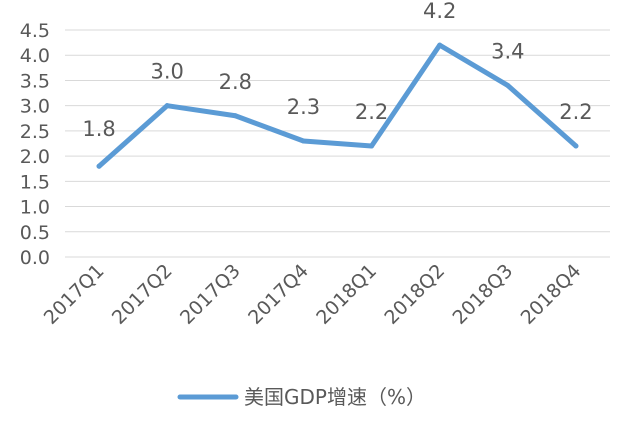 Image resolution: width=641 pixels, height=439 pixels. I want to click on x-tick-label: 2018Q1, so click(346, 294).